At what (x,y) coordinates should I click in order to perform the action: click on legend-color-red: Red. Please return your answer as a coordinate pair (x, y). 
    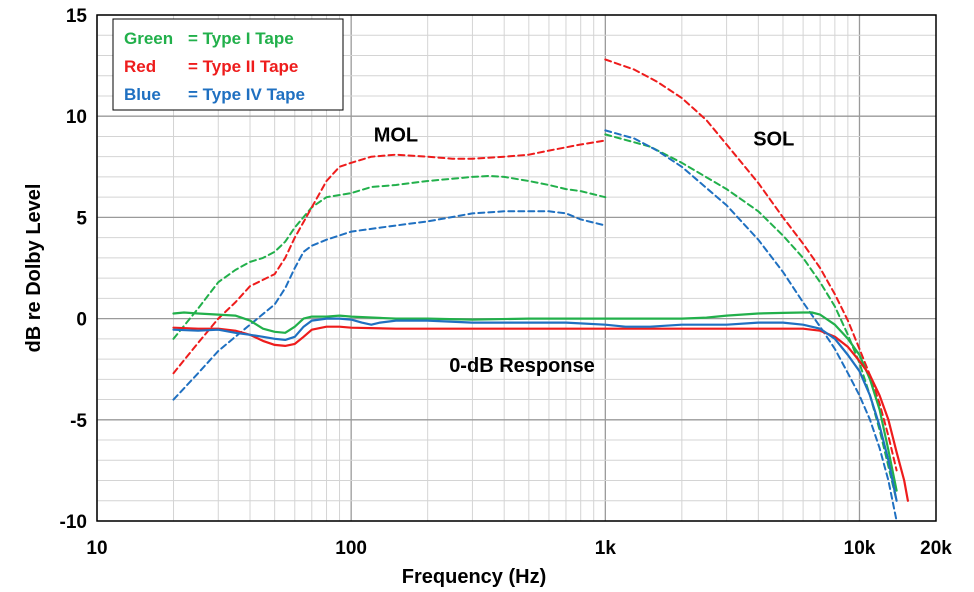
    Looking at the image, I should click on (140, 66).